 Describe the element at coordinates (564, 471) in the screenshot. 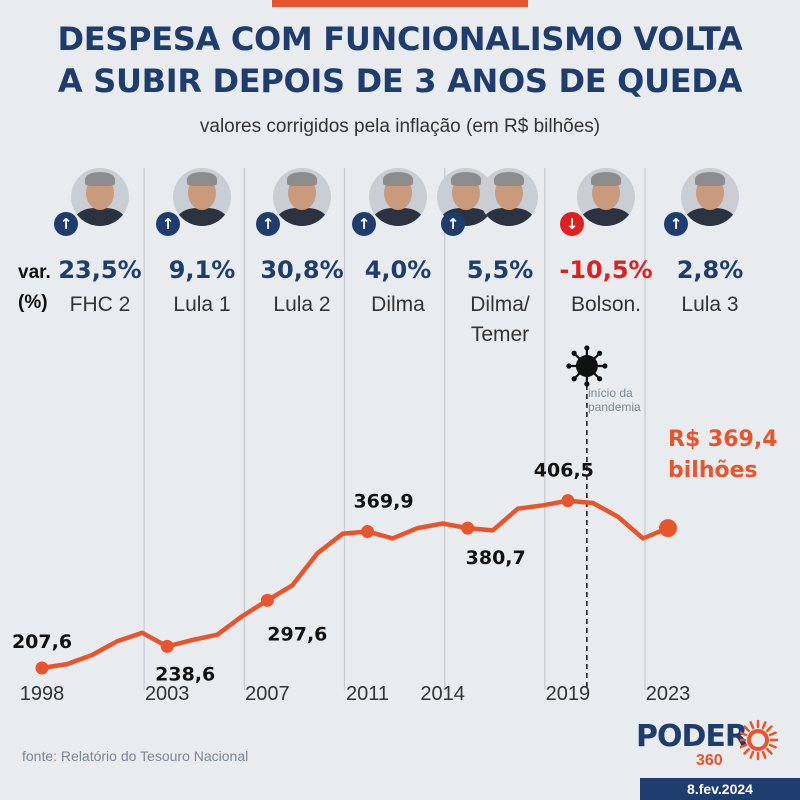

I see `data-label-2019: 406,5` at that location.